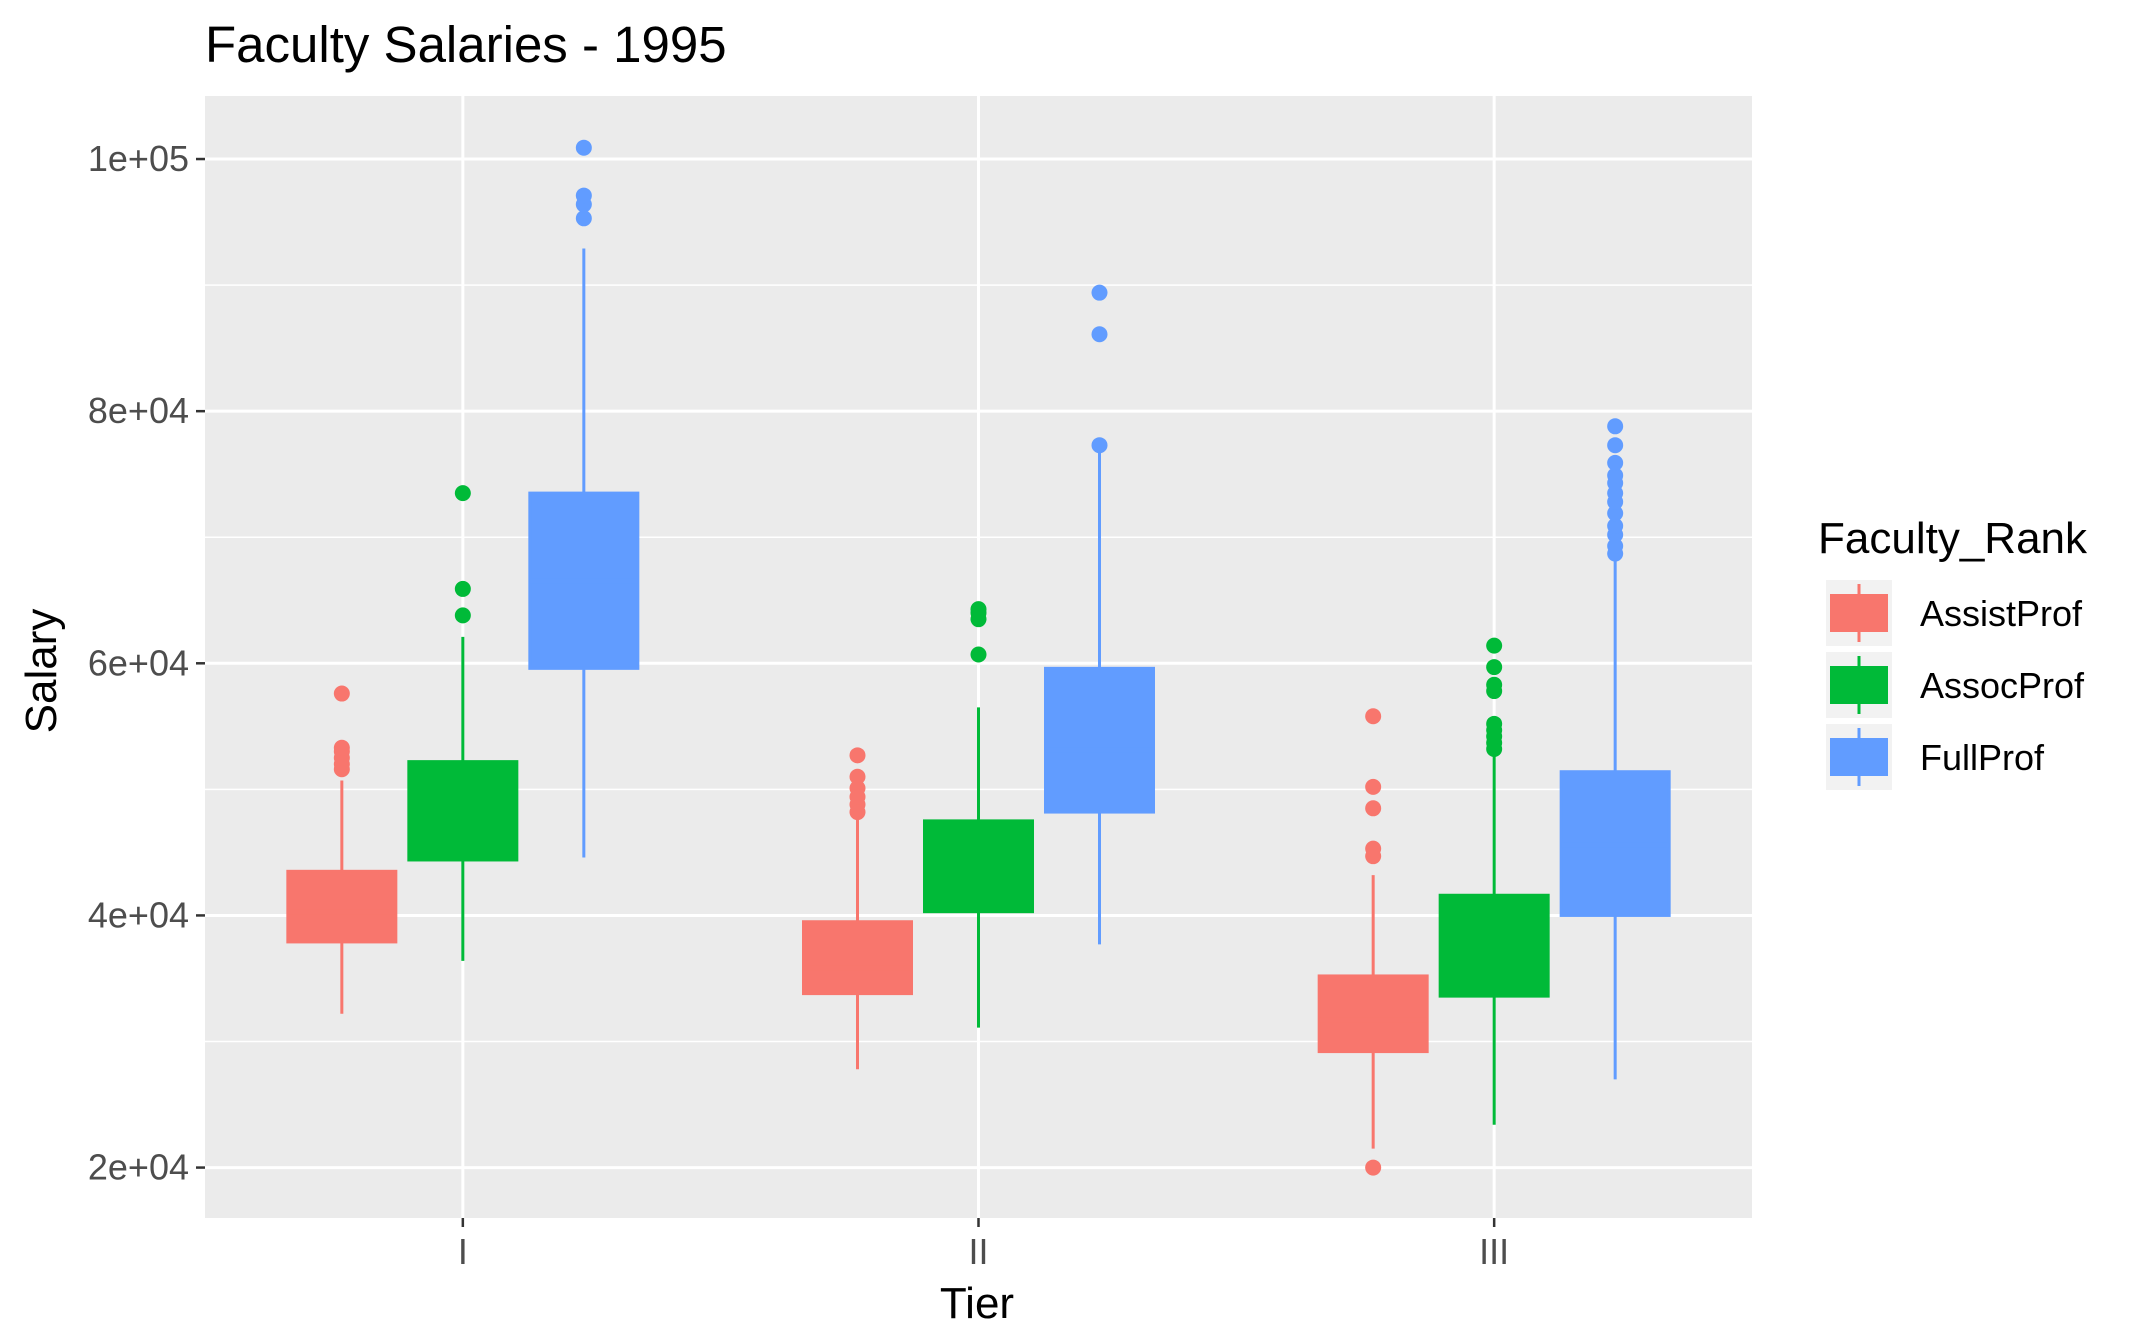  I want to click on legend: Faculty_Rank AssistProf AssocProf FullProf, so click(1953, 652).